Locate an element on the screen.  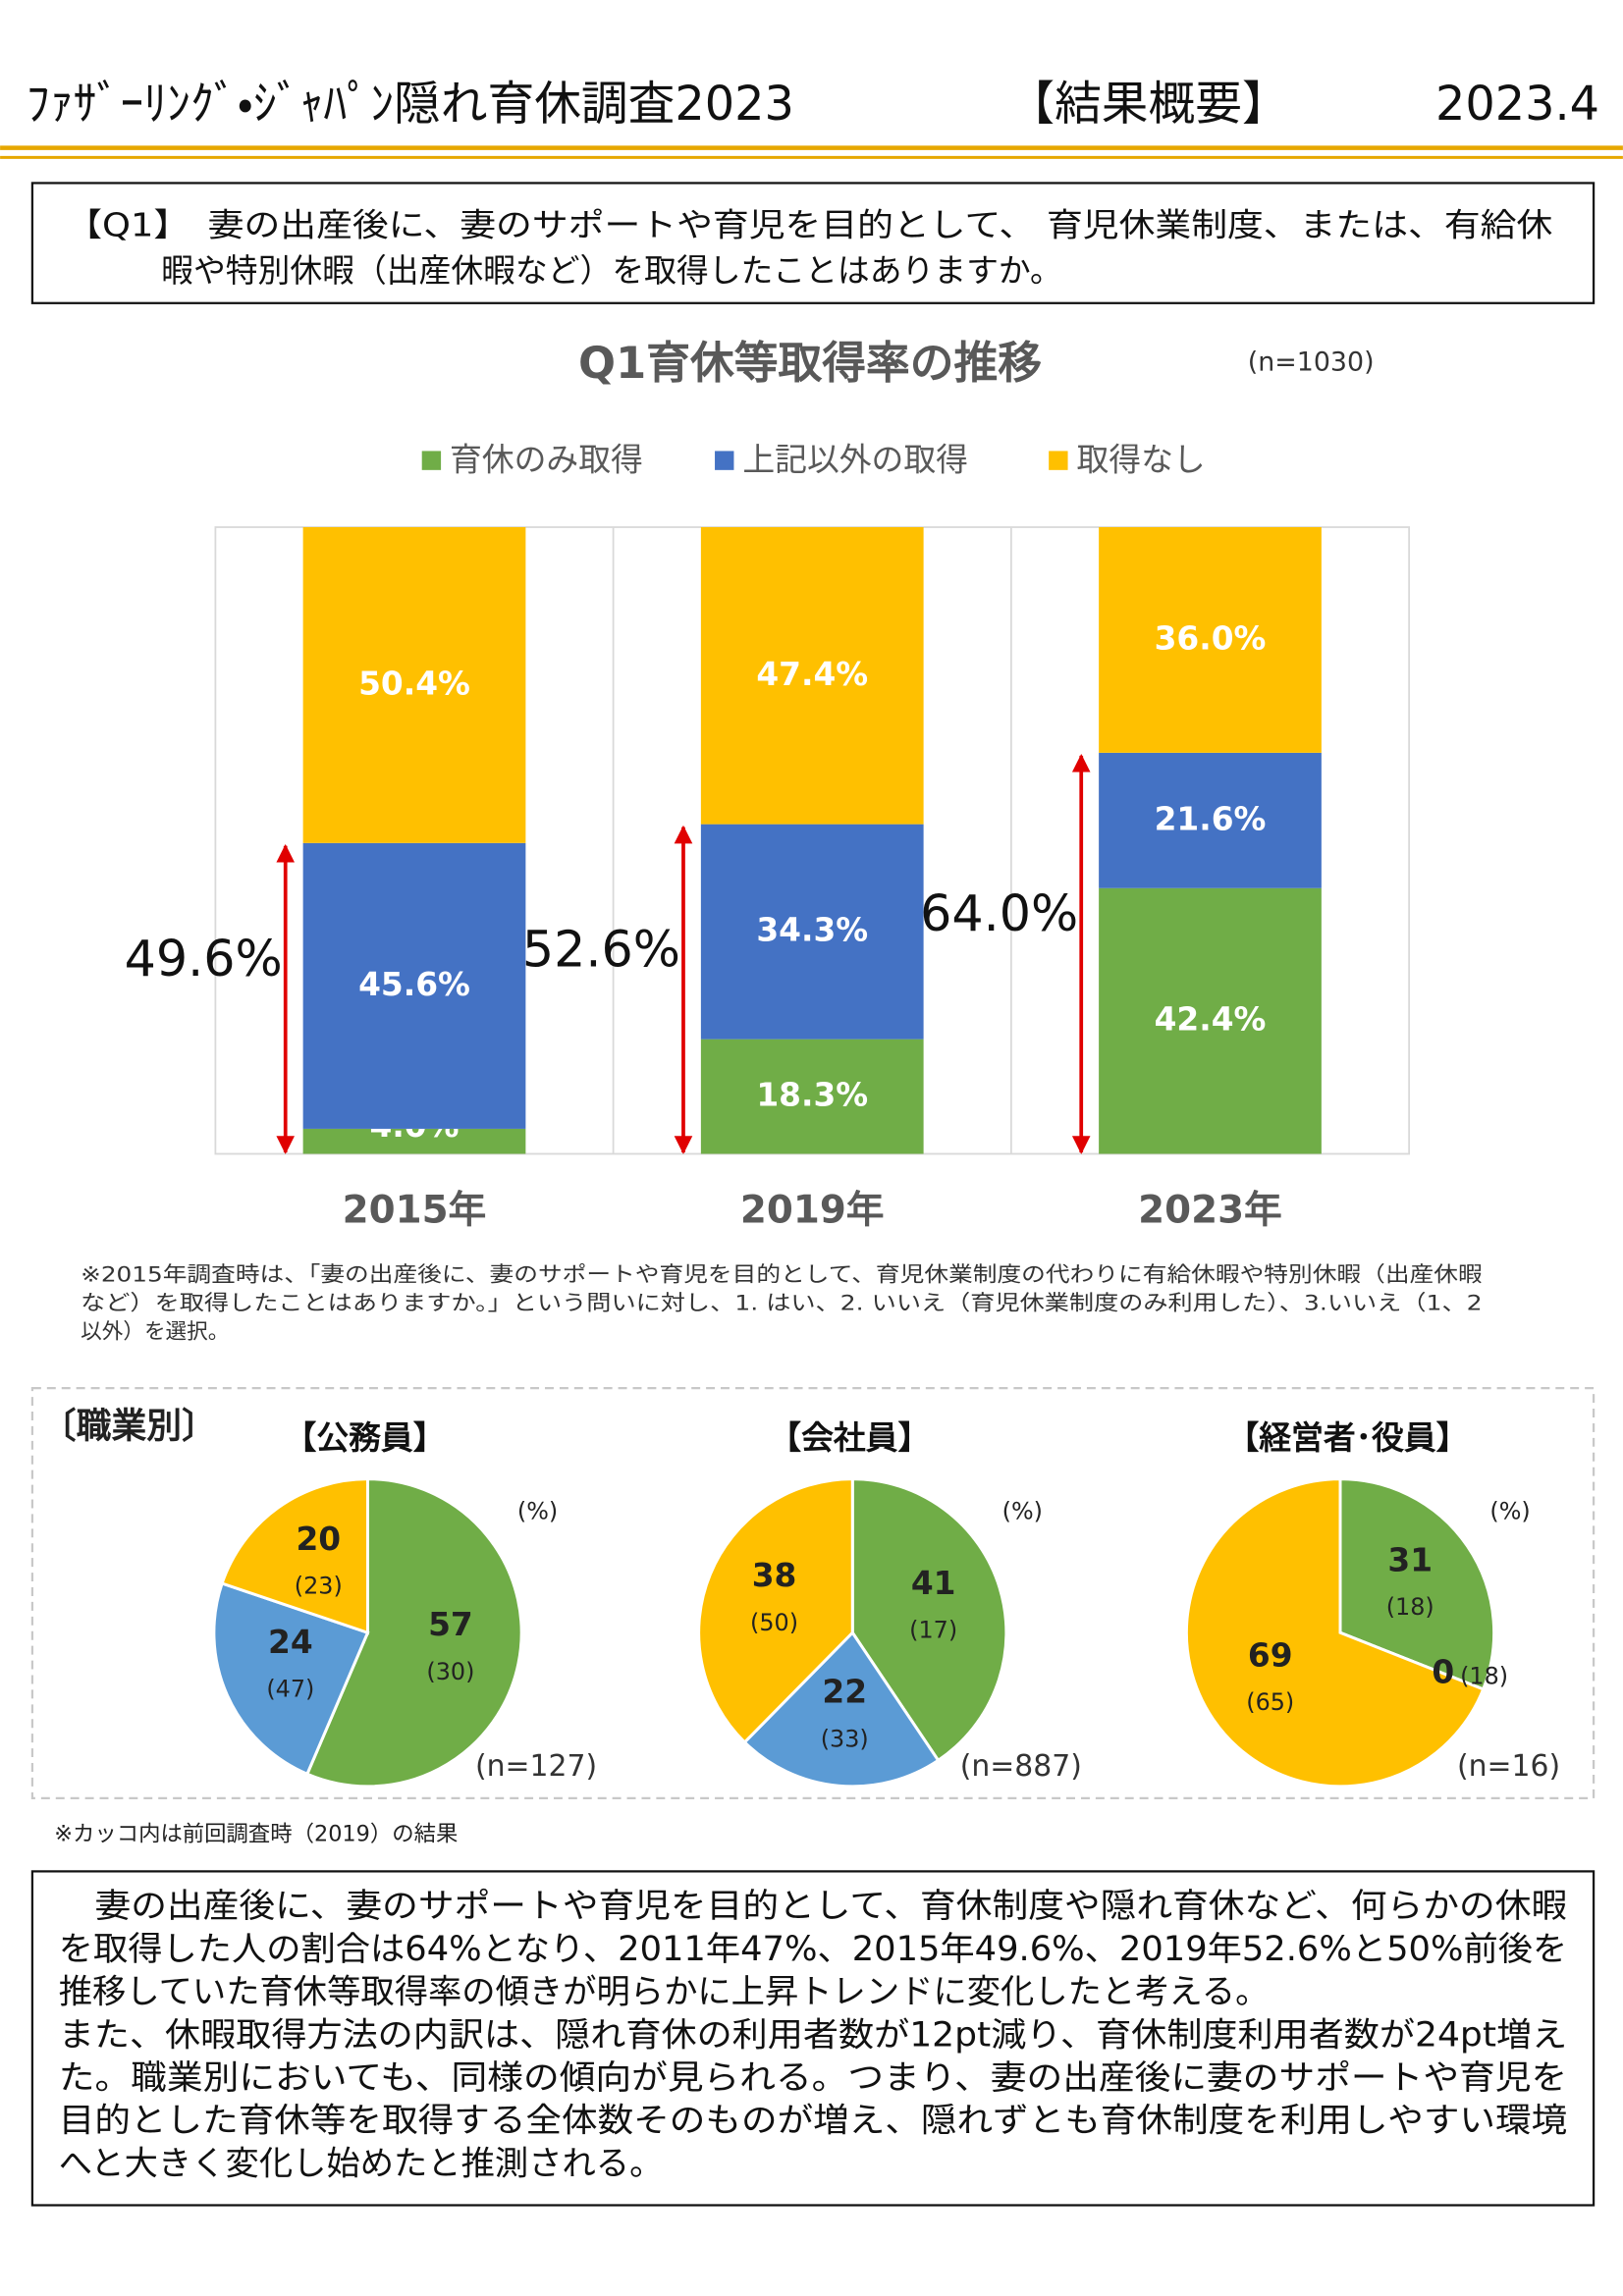
x-tick-label: 2019年 is located at coordinates (812, 1211).